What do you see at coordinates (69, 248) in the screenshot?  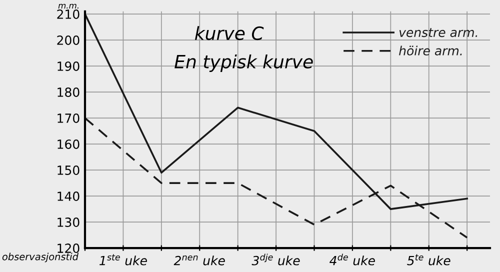 I see `y-tick-label: 120` at bounding box center [69, 248].